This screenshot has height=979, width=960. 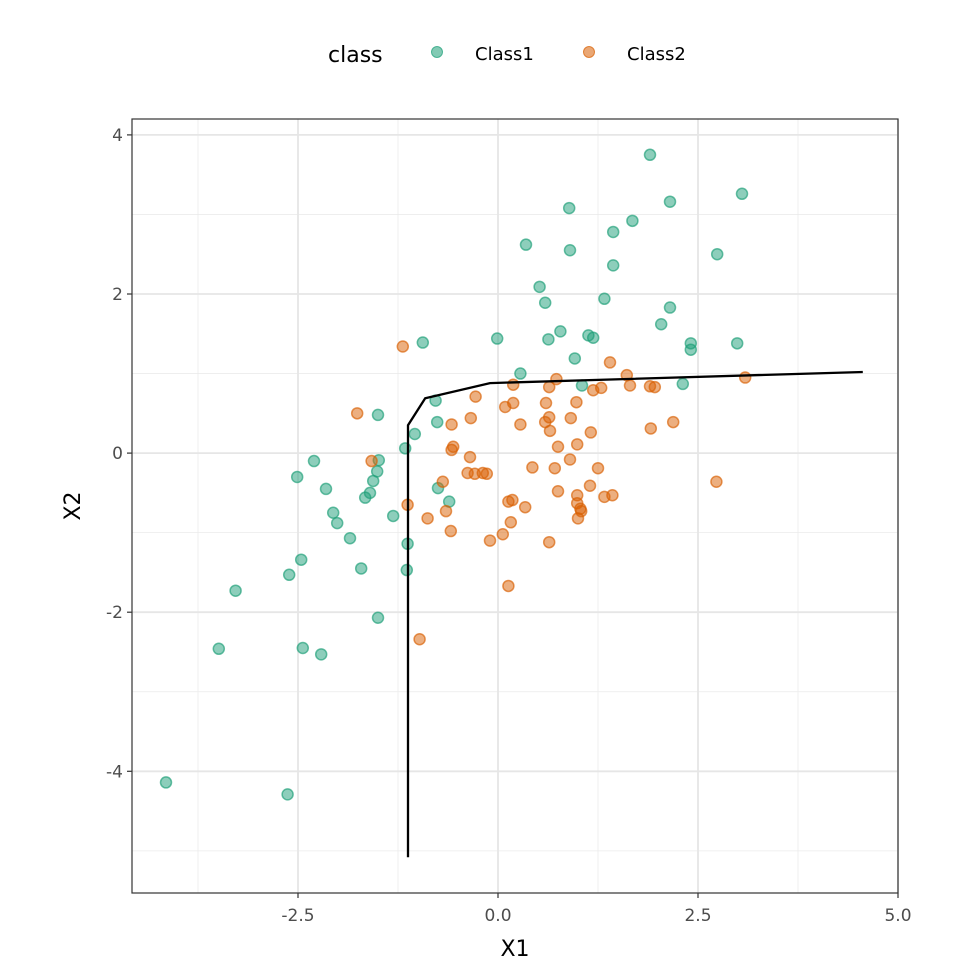 I want to click on y-tick-label: 0, so click(x=117, y=454).